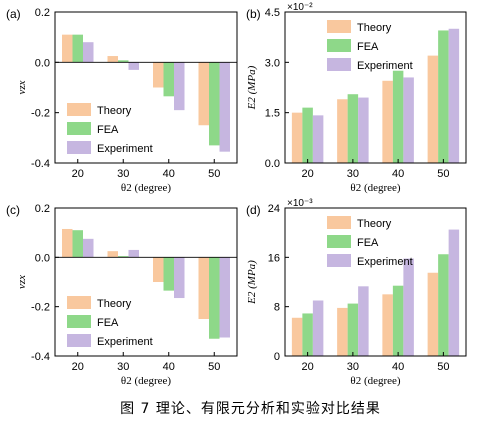 The width and height of the screenshot is (501, 435). What do you see at coordinates (253, 14) in the screenshot?
I see `panel-label: (b)` at bounding box center [253, 14].